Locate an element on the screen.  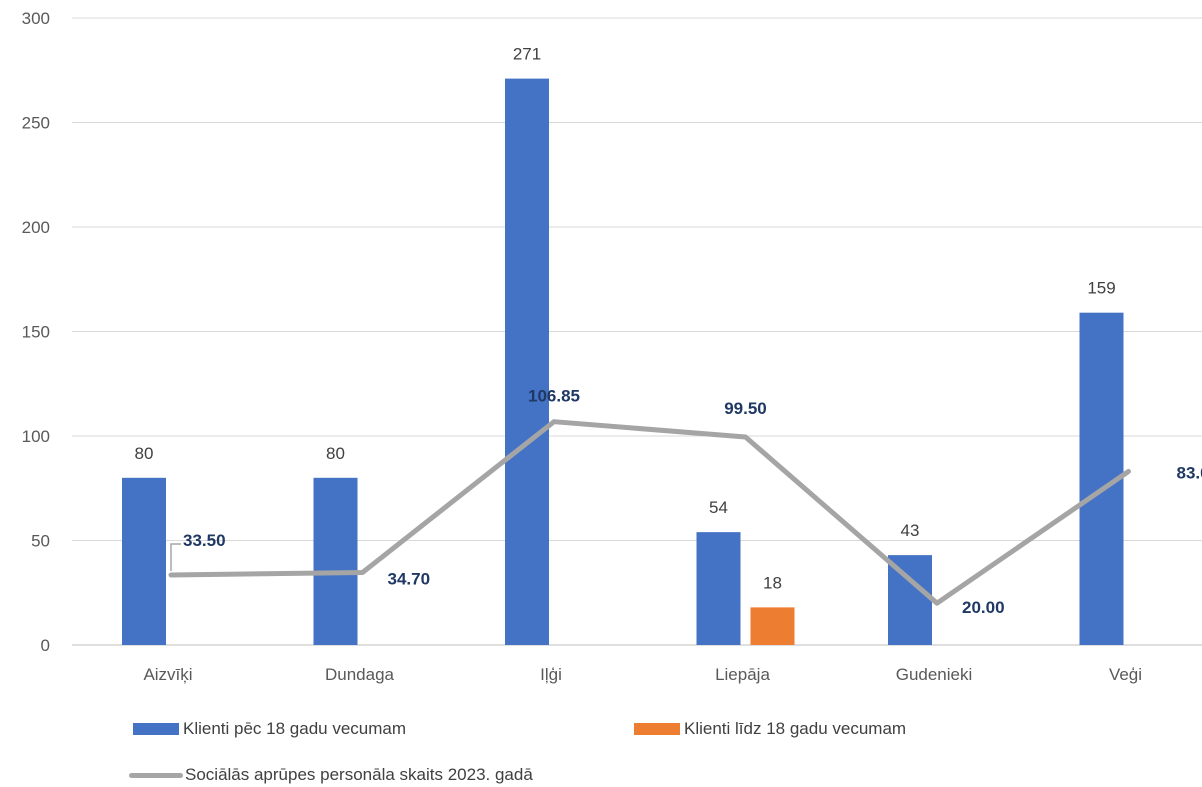
line-data-label: 20.00 is located at coordinates (983, 607).